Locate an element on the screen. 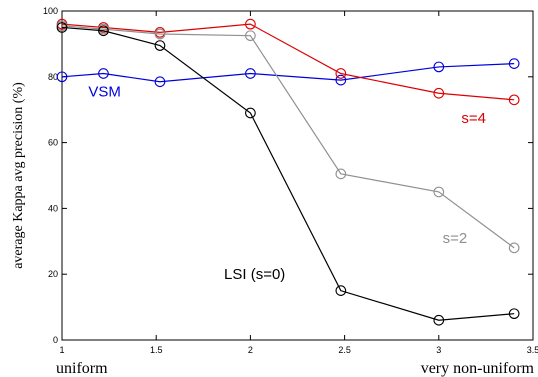 Image resolution: width=538 pixels, height=377 pixels. series-label-s-2: s=2 is located at coordinates (455, 238).